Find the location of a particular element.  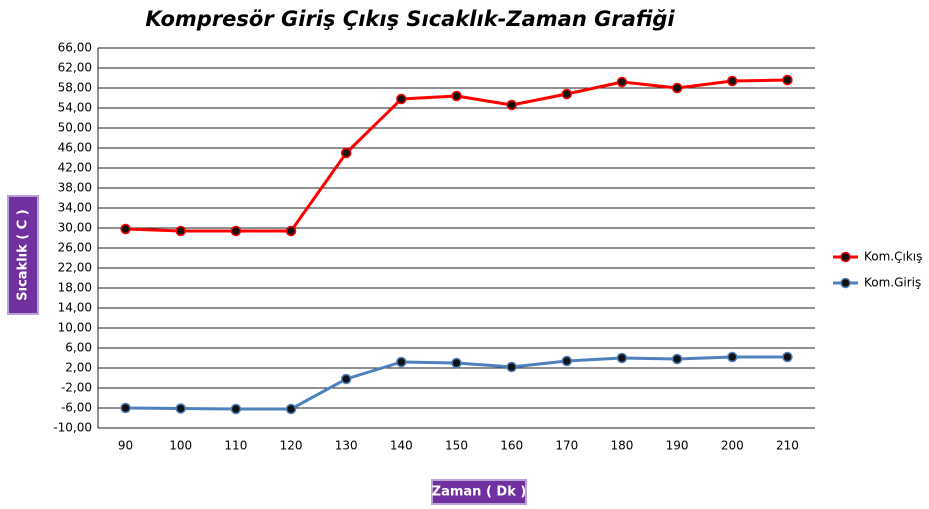

x-tick-label: 90 is located at coordinates (125, 446).